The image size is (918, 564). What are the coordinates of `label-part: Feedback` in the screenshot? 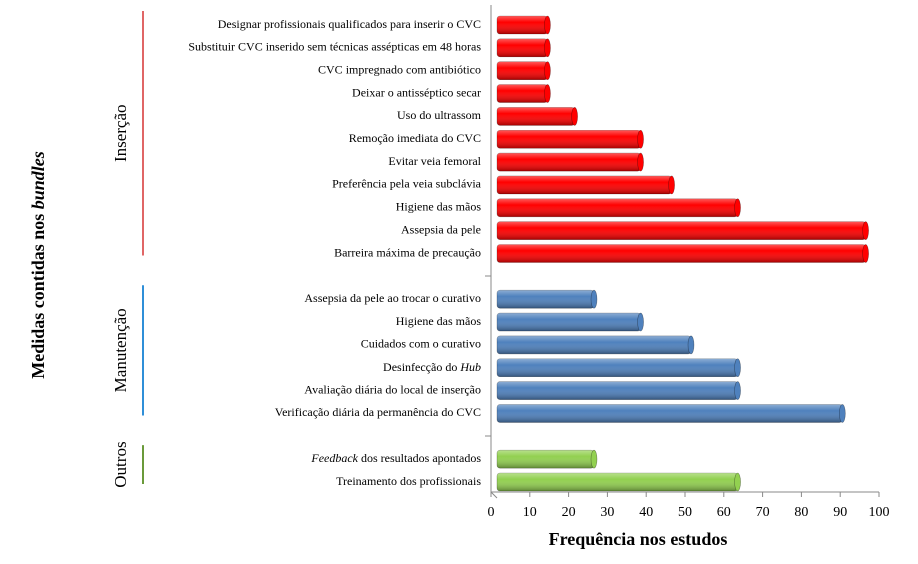 It's located at (334, 458).